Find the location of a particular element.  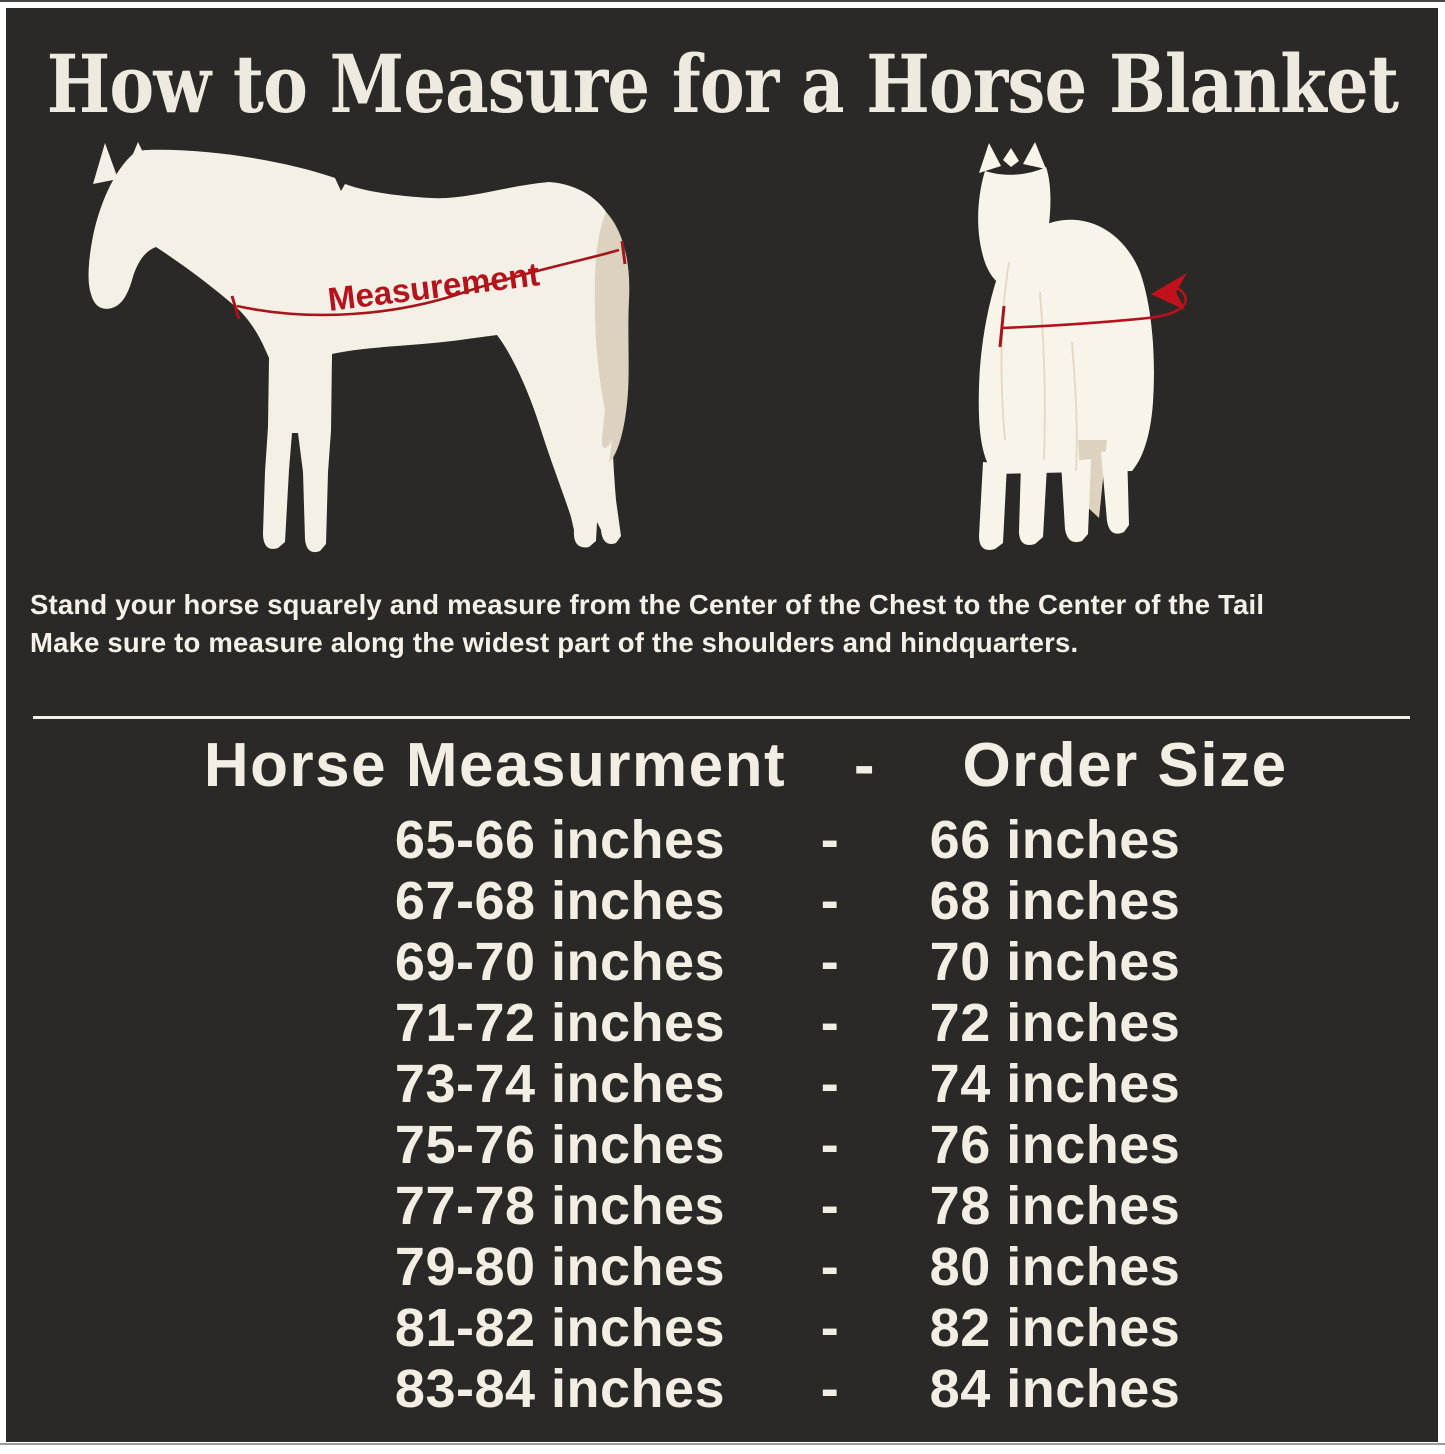

measurement-tick-chest is located at coordinates (235, 307).